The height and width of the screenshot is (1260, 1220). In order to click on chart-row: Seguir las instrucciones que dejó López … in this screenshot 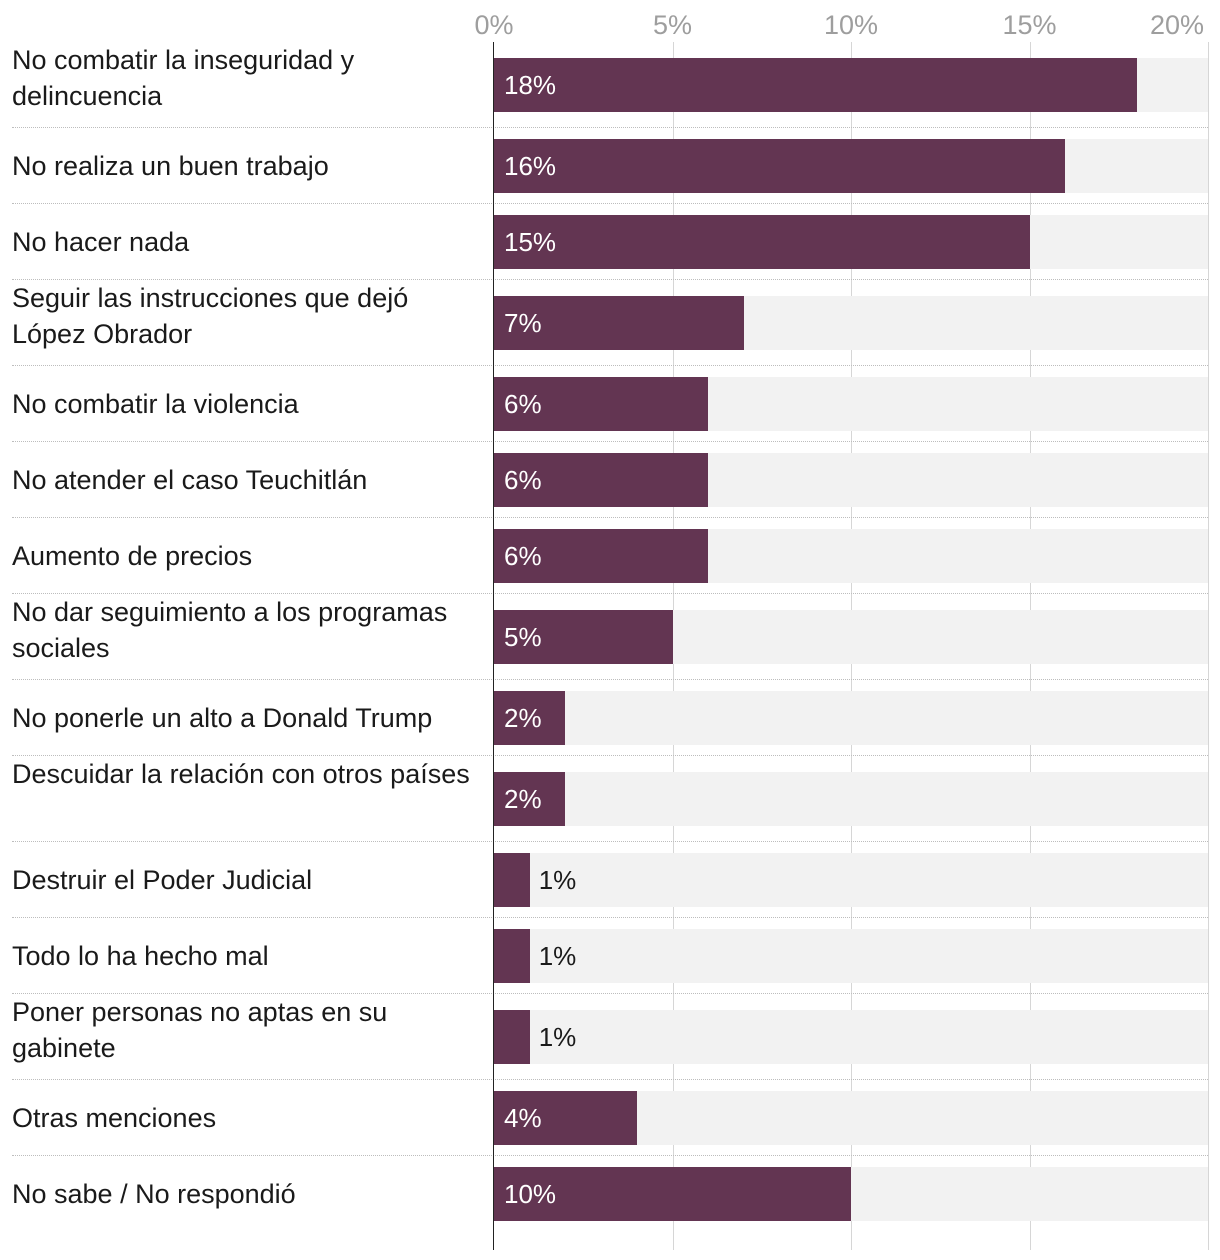, I will do `click(610, 323)`.